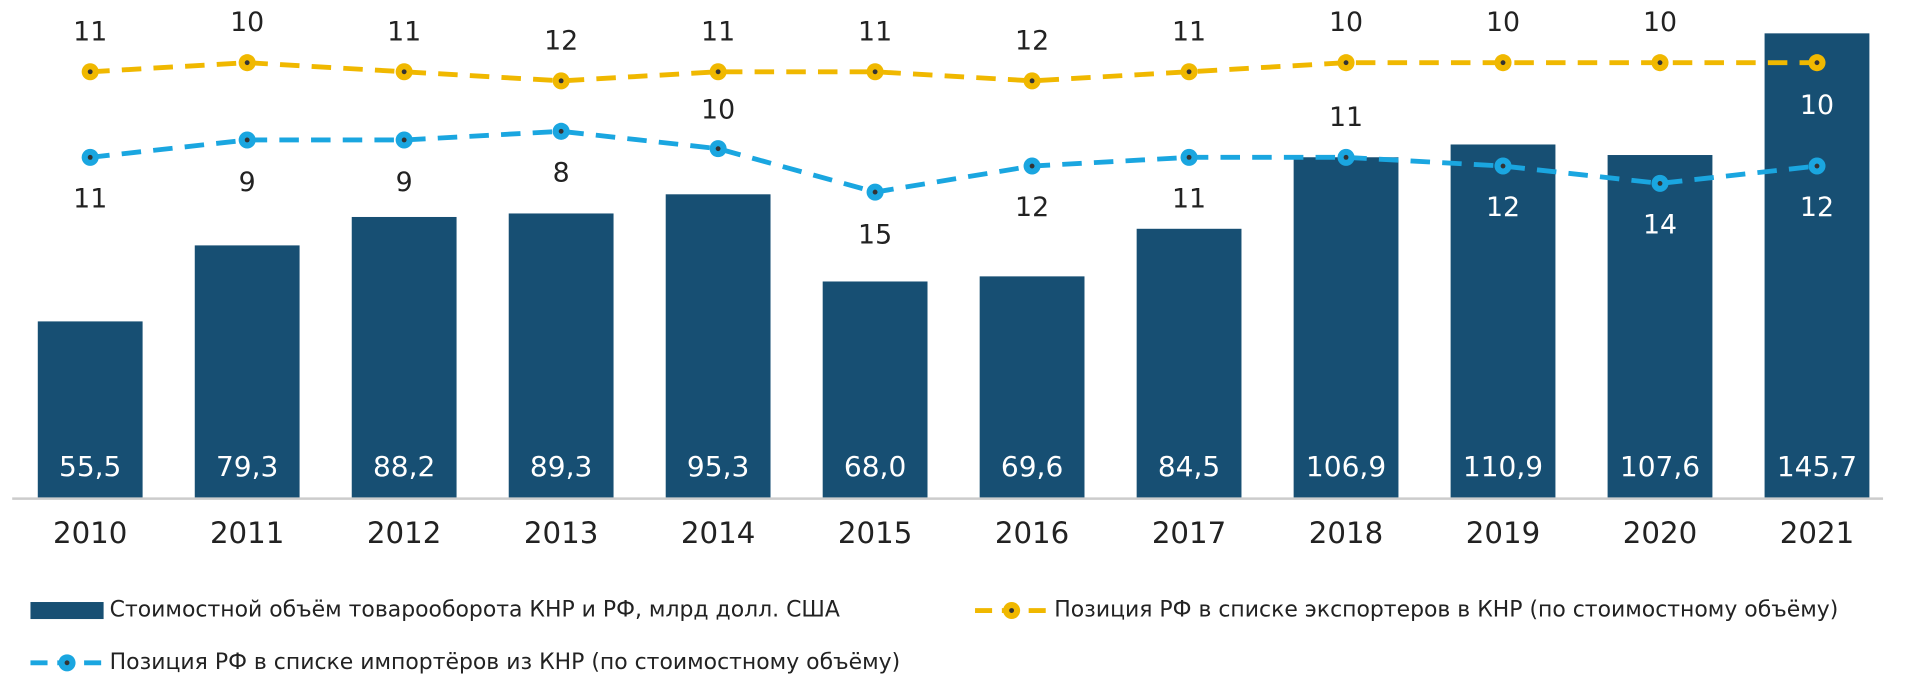  I want to click on bar-value-label: 84,5, so click(1189, 466).